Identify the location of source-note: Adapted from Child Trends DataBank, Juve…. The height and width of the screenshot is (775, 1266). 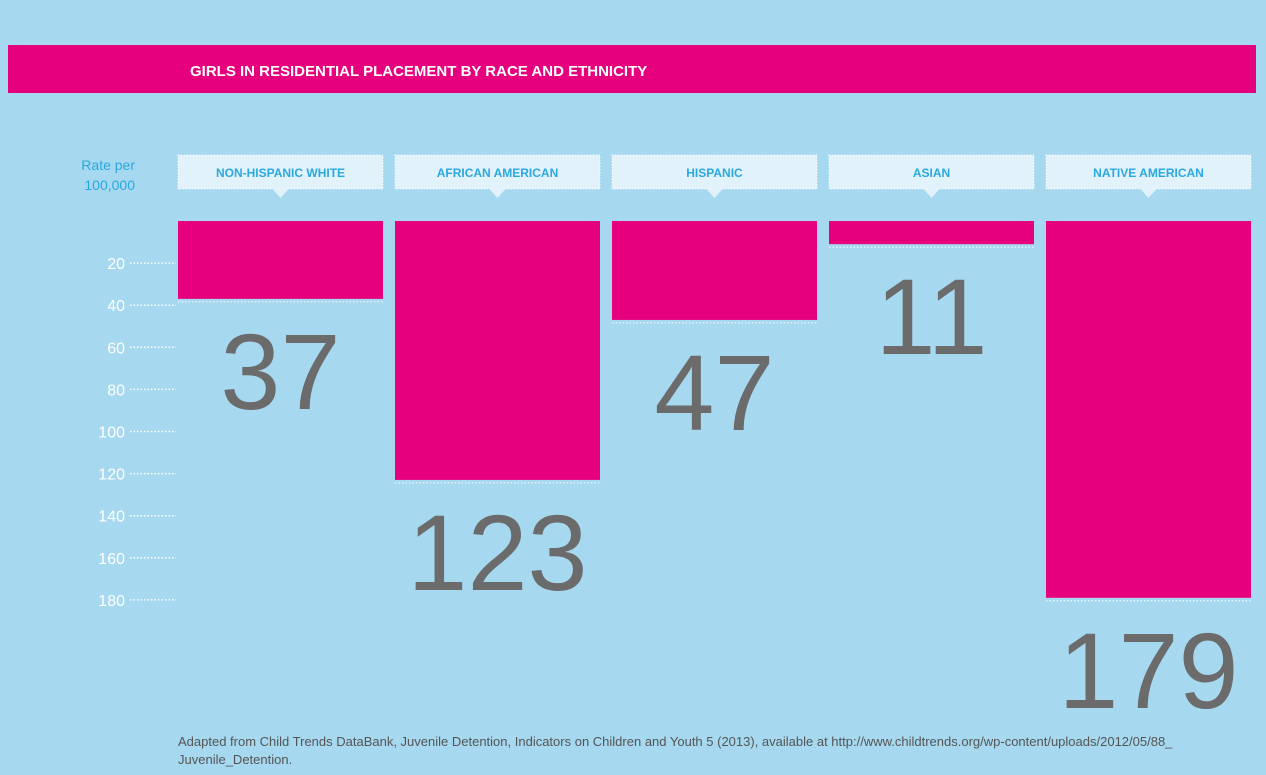
(675, 741).